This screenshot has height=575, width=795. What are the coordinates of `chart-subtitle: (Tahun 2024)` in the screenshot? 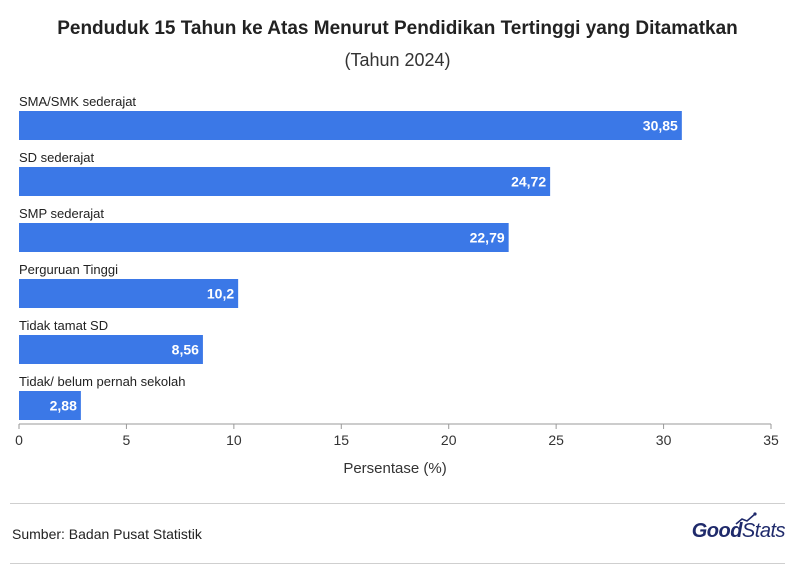 It's located at (397, 60).